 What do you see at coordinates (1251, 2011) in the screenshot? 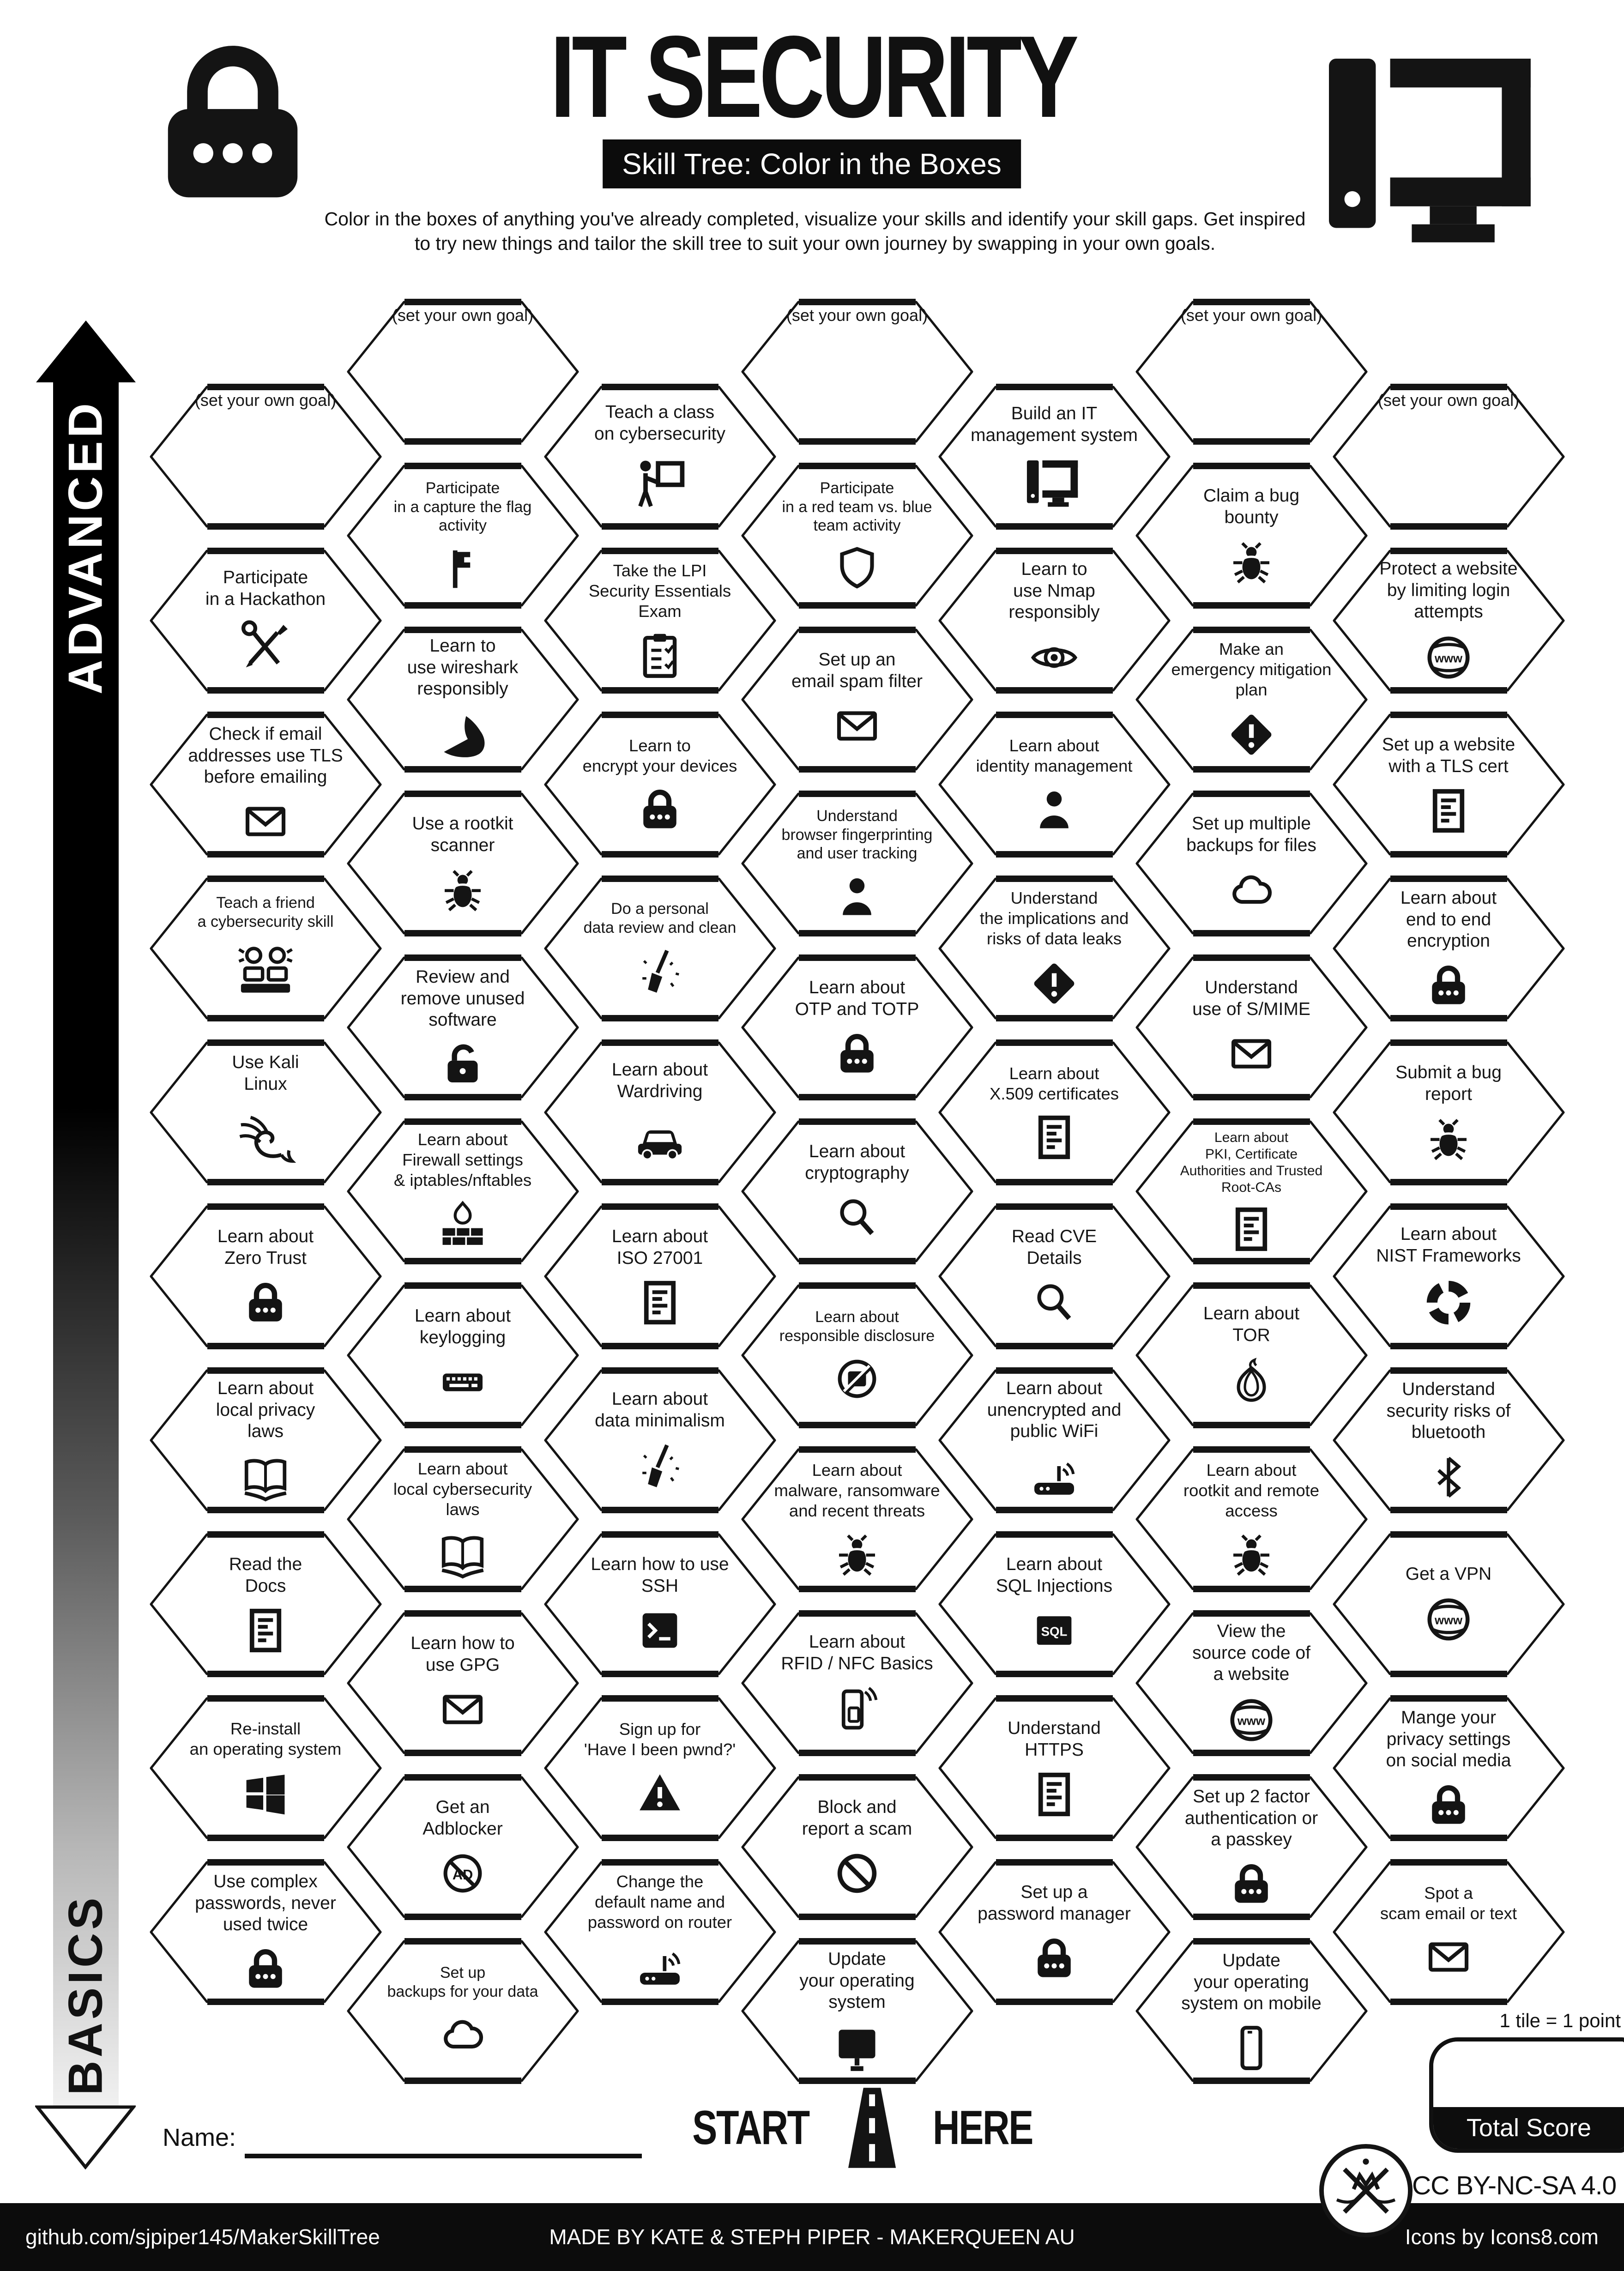
I see `hex-tile: Update your operating system on mobile` at bounding box center [1251, 2011].